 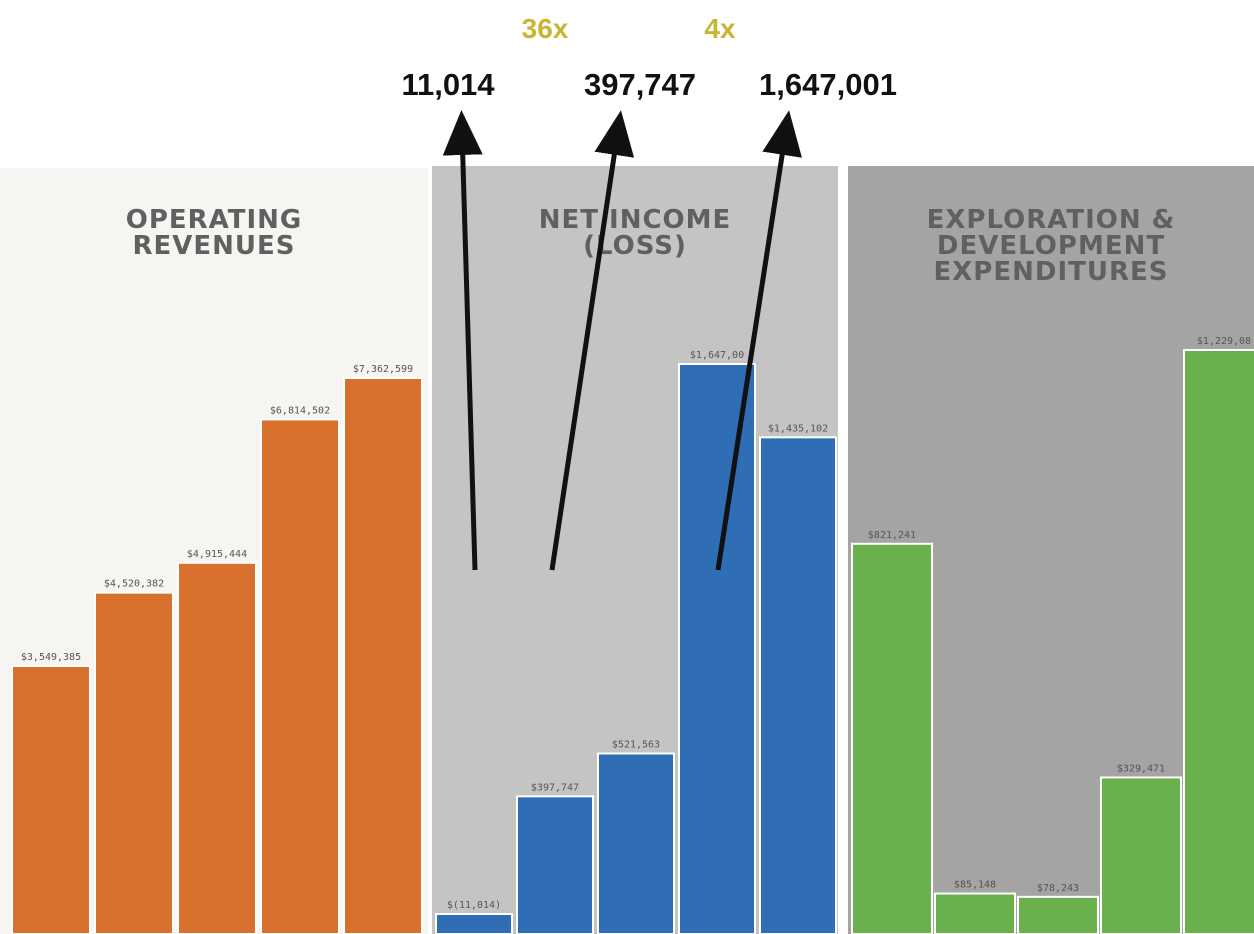 What do you see at coordinates (720, 28) in the screenshot?
I see `annotation-multiplier: 4x` at bounding box center [720, 28].